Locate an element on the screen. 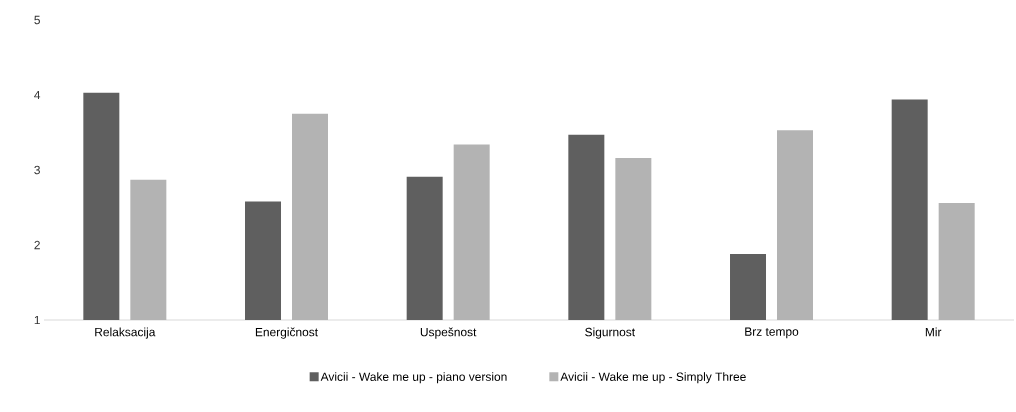 This screenshot has width=1016, height=412. y-tick-label: 2 is located at coordinates (37, 245).